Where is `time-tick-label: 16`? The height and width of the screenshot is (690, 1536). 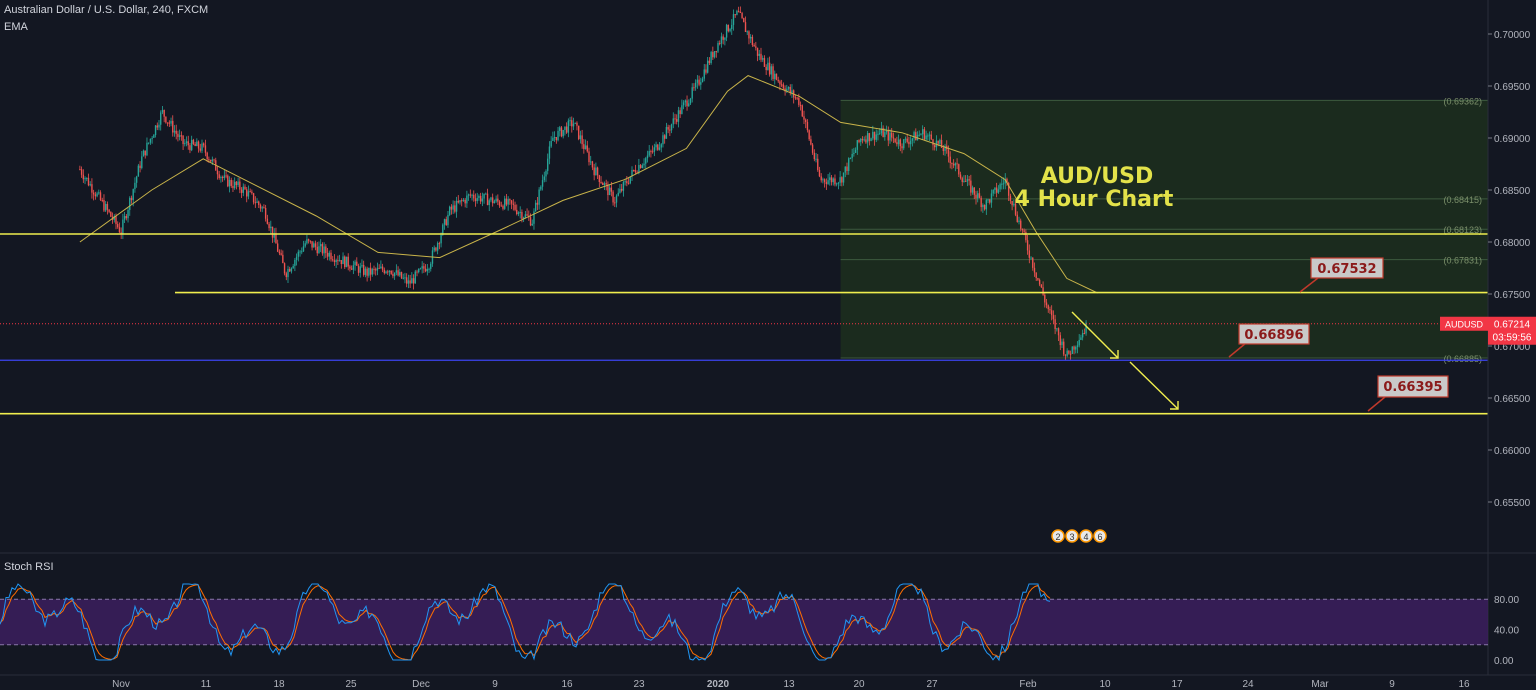
time-tick-label: 16 is located at coordinates (1464, 684).